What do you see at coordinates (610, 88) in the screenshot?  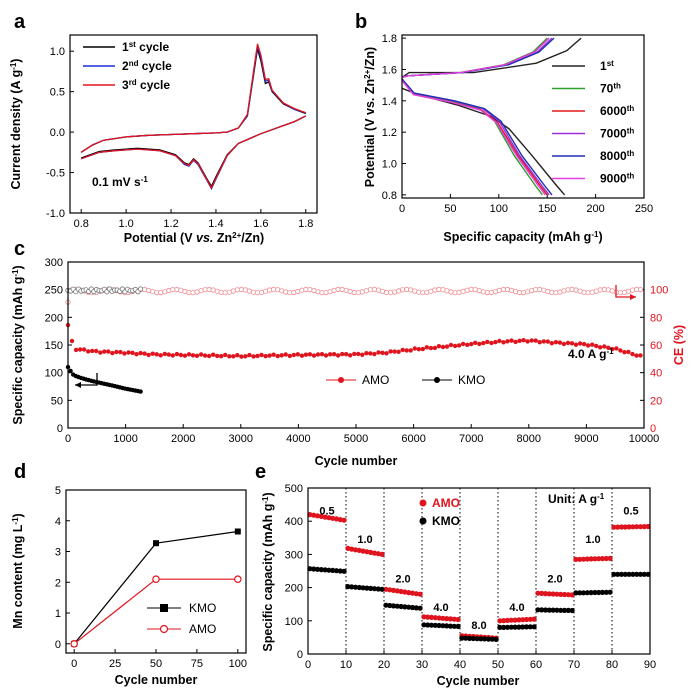 I see `legend-b-label-70th: 70th` at bounding box center [610, 88].